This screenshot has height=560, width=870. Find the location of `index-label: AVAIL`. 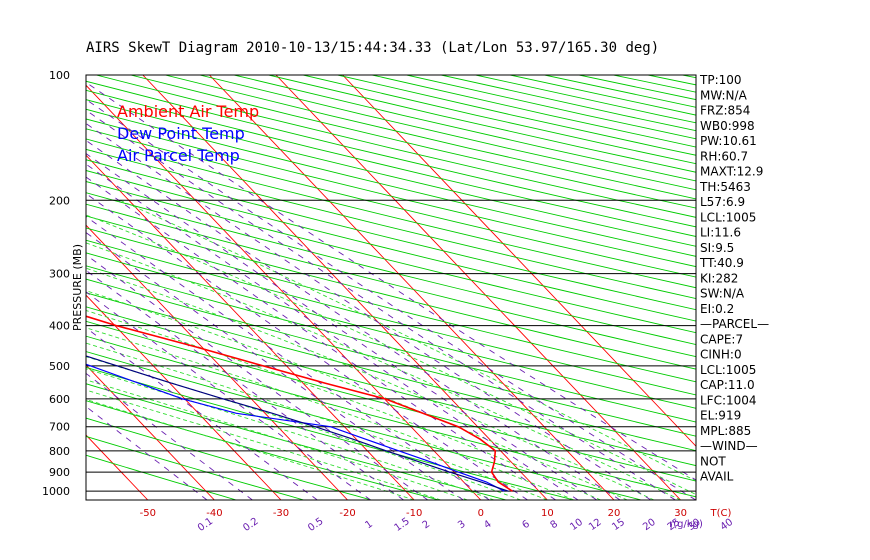

index-label: AVAIL is located at coordinates (717, 477).